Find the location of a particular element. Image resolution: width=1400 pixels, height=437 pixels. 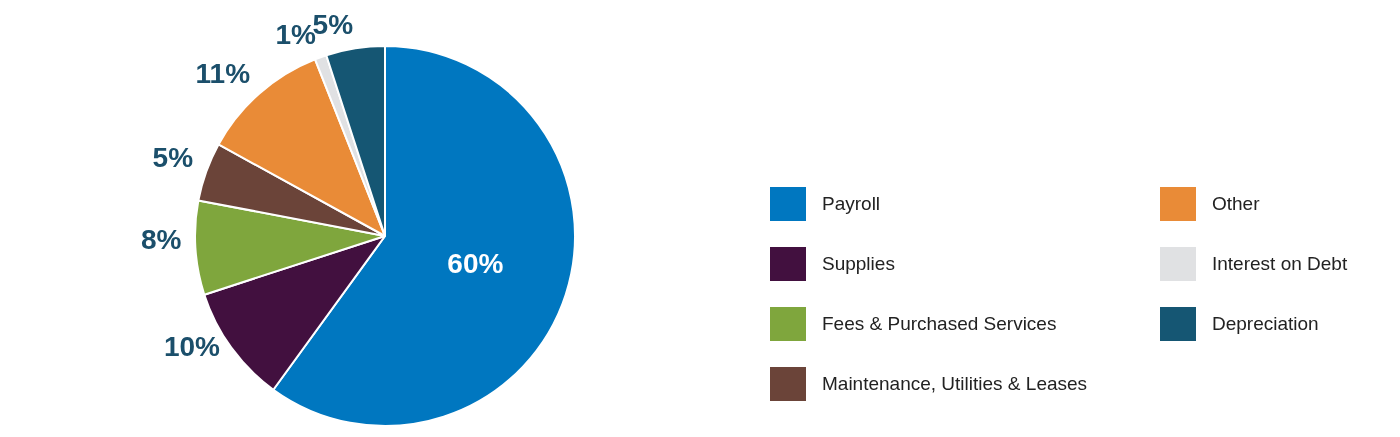

legend-label: Fees & Purchased Services is located at coordinates (939, 323).